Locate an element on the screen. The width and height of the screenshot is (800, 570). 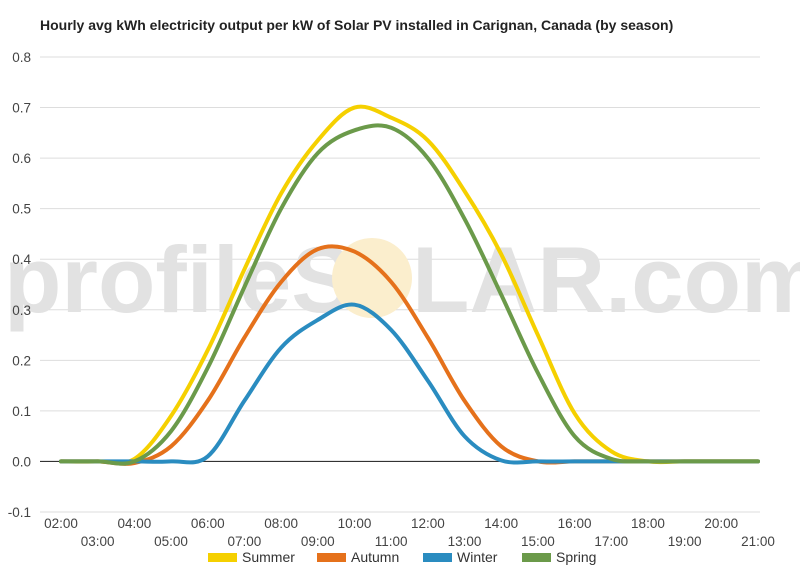
legend-swatch-autumn is located at coordinates (331, 557).